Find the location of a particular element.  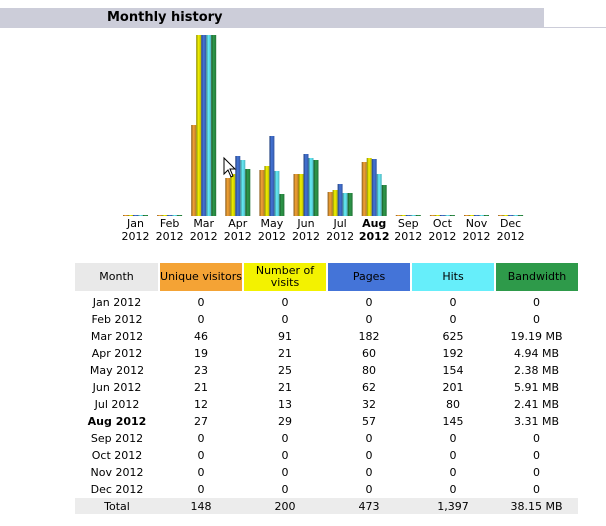

totals-row: Total 148 200 473 1,397 38.15 MB is located at coordinates (326, 506).